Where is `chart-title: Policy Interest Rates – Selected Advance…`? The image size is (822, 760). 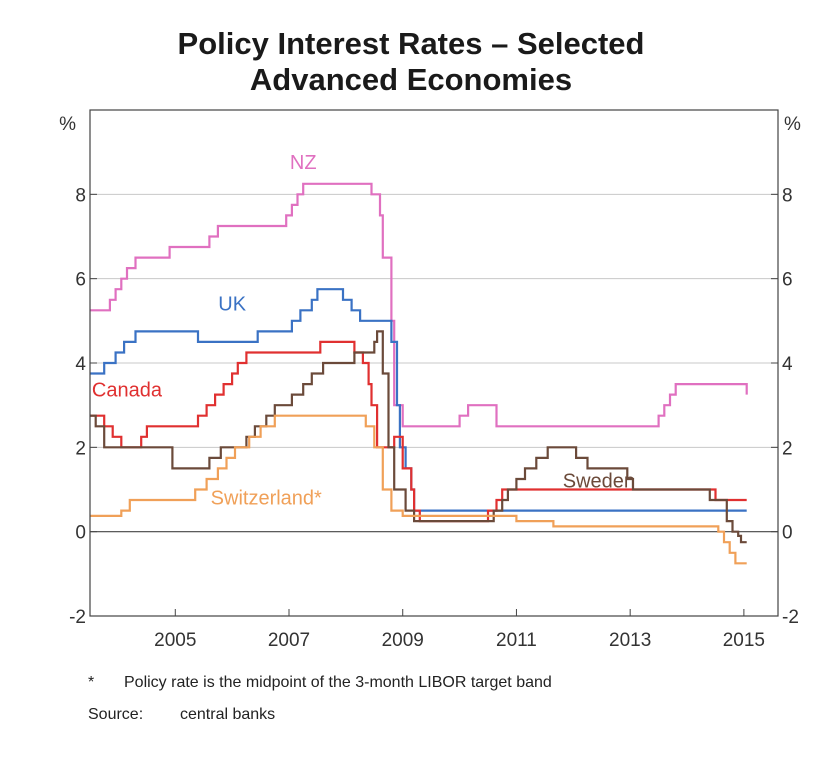
chart-title: Policy Interest Rates – Selected Advance… is located at coordinates (411, 62).